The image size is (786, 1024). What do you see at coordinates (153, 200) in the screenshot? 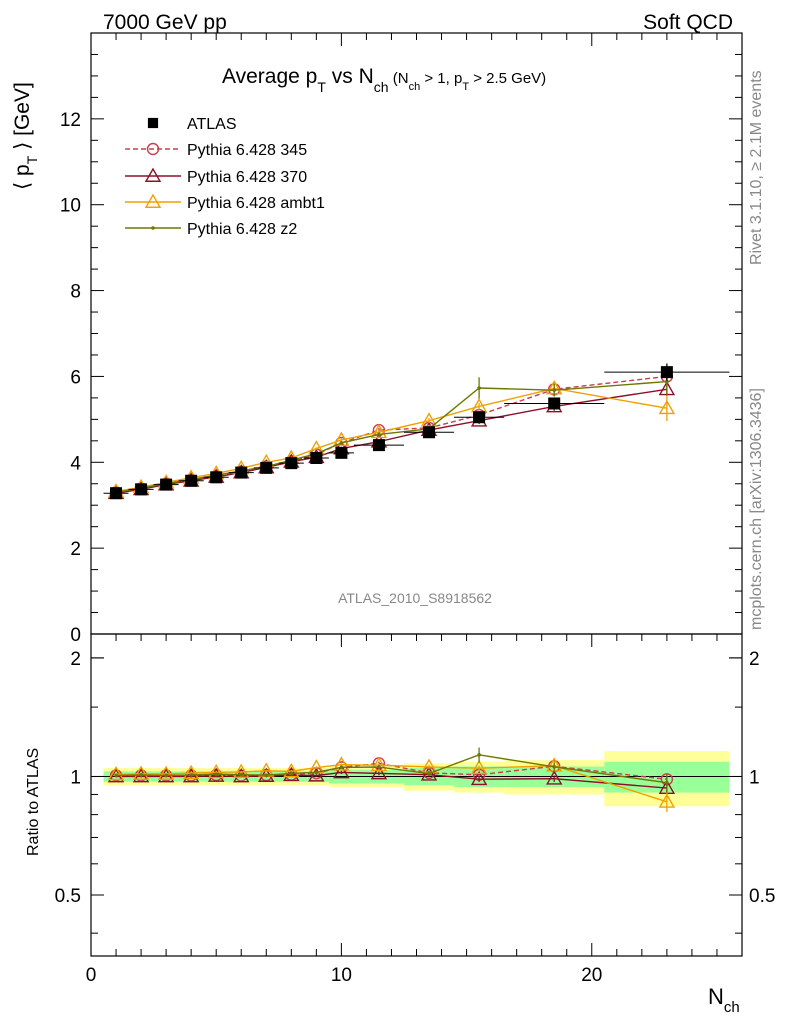
I see `legend-marker-ambt1` at bounding box center [153, 200].